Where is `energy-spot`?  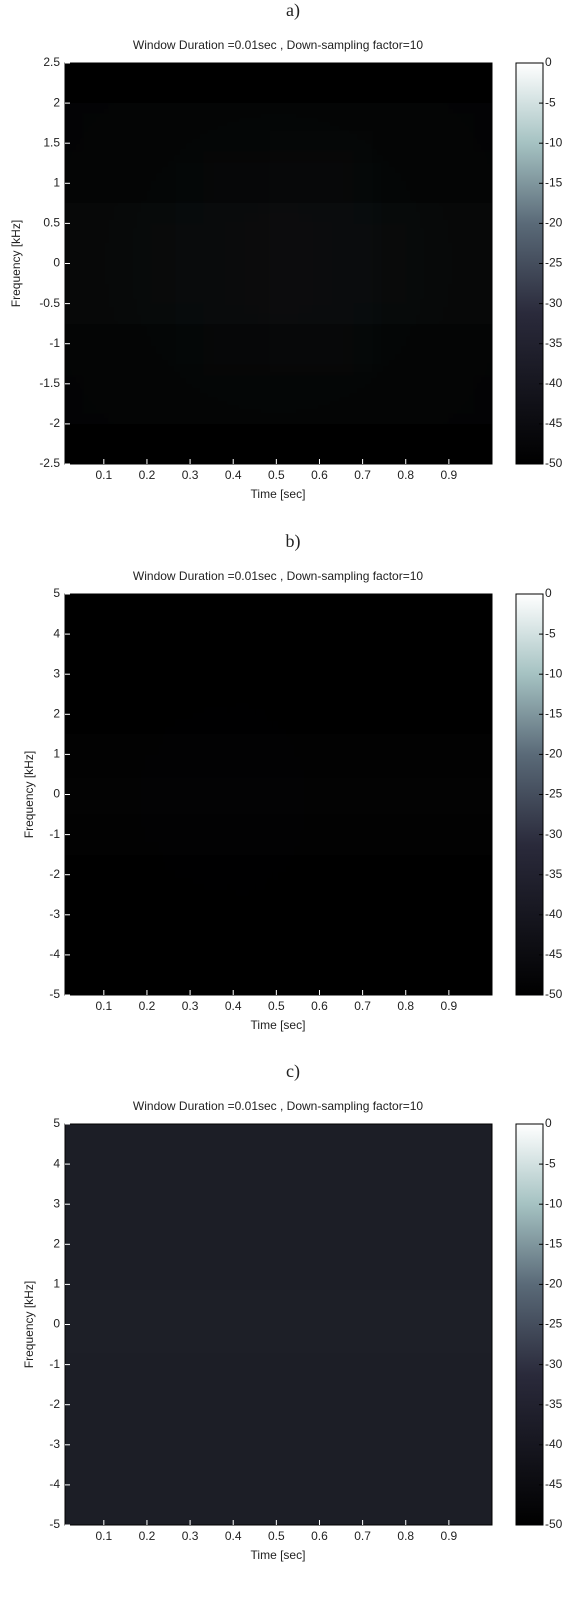 energy-spot is located at coordinates (278, 263).